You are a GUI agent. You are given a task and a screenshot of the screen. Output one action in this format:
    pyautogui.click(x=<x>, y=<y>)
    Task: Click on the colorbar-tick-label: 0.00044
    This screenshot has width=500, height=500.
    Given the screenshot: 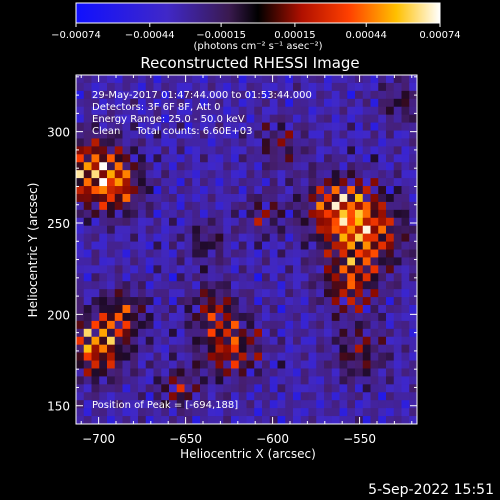 What is the action you would take?
    pyautogui.click(x=366, y=35)
    